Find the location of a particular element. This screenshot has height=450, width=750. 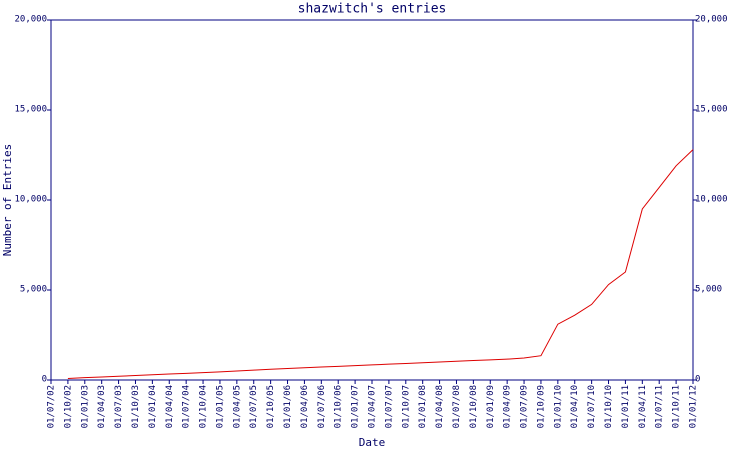

x-tick-label: 01/07/11 is located at coordinates (660, 406).